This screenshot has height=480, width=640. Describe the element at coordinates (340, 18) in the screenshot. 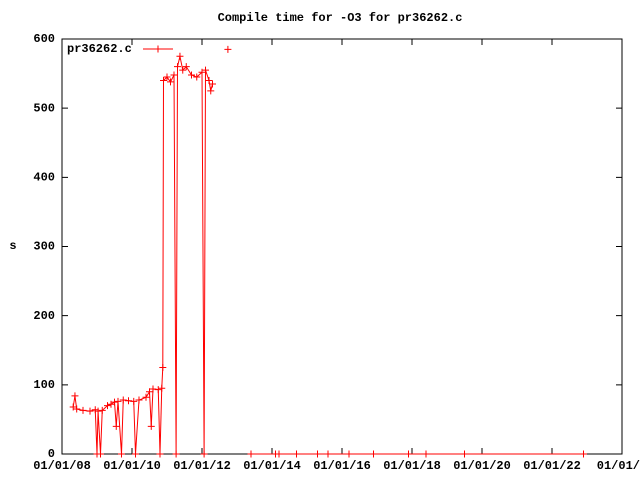

I see `chart-title: Compile time for -O3 for pr36262.c` at that location.